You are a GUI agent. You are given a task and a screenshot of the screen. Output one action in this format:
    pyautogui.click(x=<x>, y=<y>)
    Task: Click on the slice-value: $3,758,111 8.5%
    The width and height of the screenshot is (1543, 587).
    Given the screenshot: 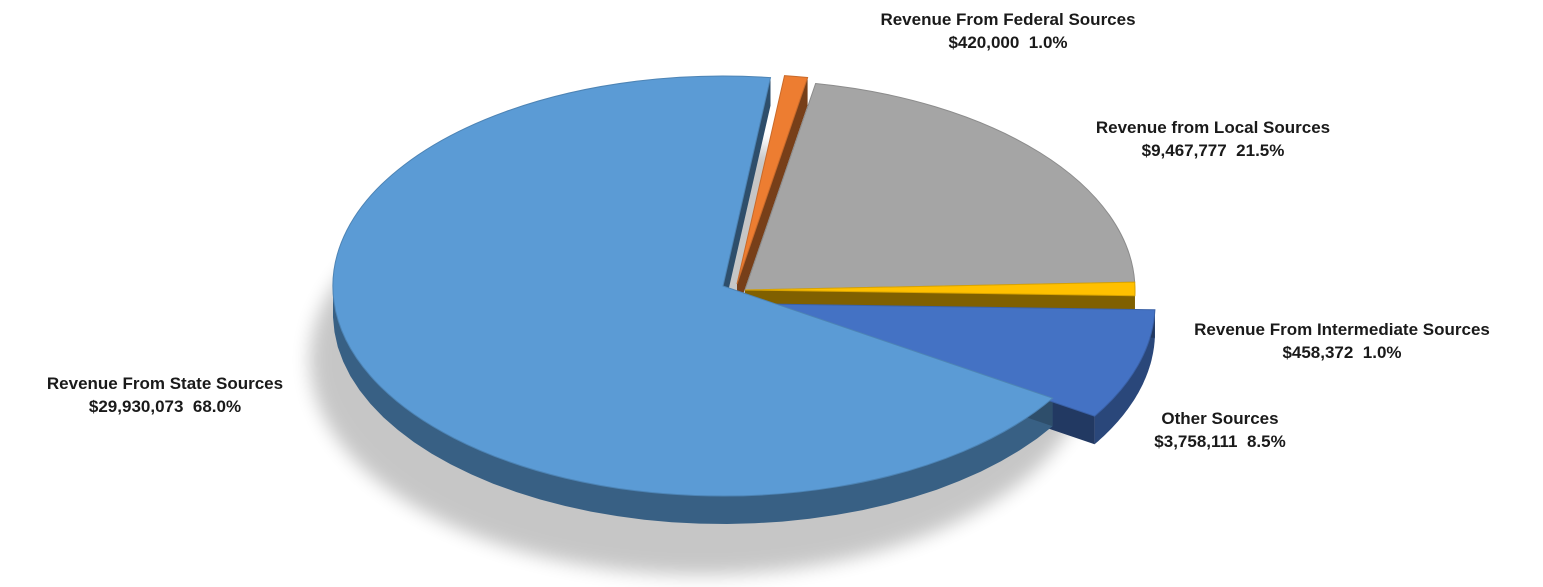 What is the action you would take?
    pyautogui.click(x=1220, y=441)
    